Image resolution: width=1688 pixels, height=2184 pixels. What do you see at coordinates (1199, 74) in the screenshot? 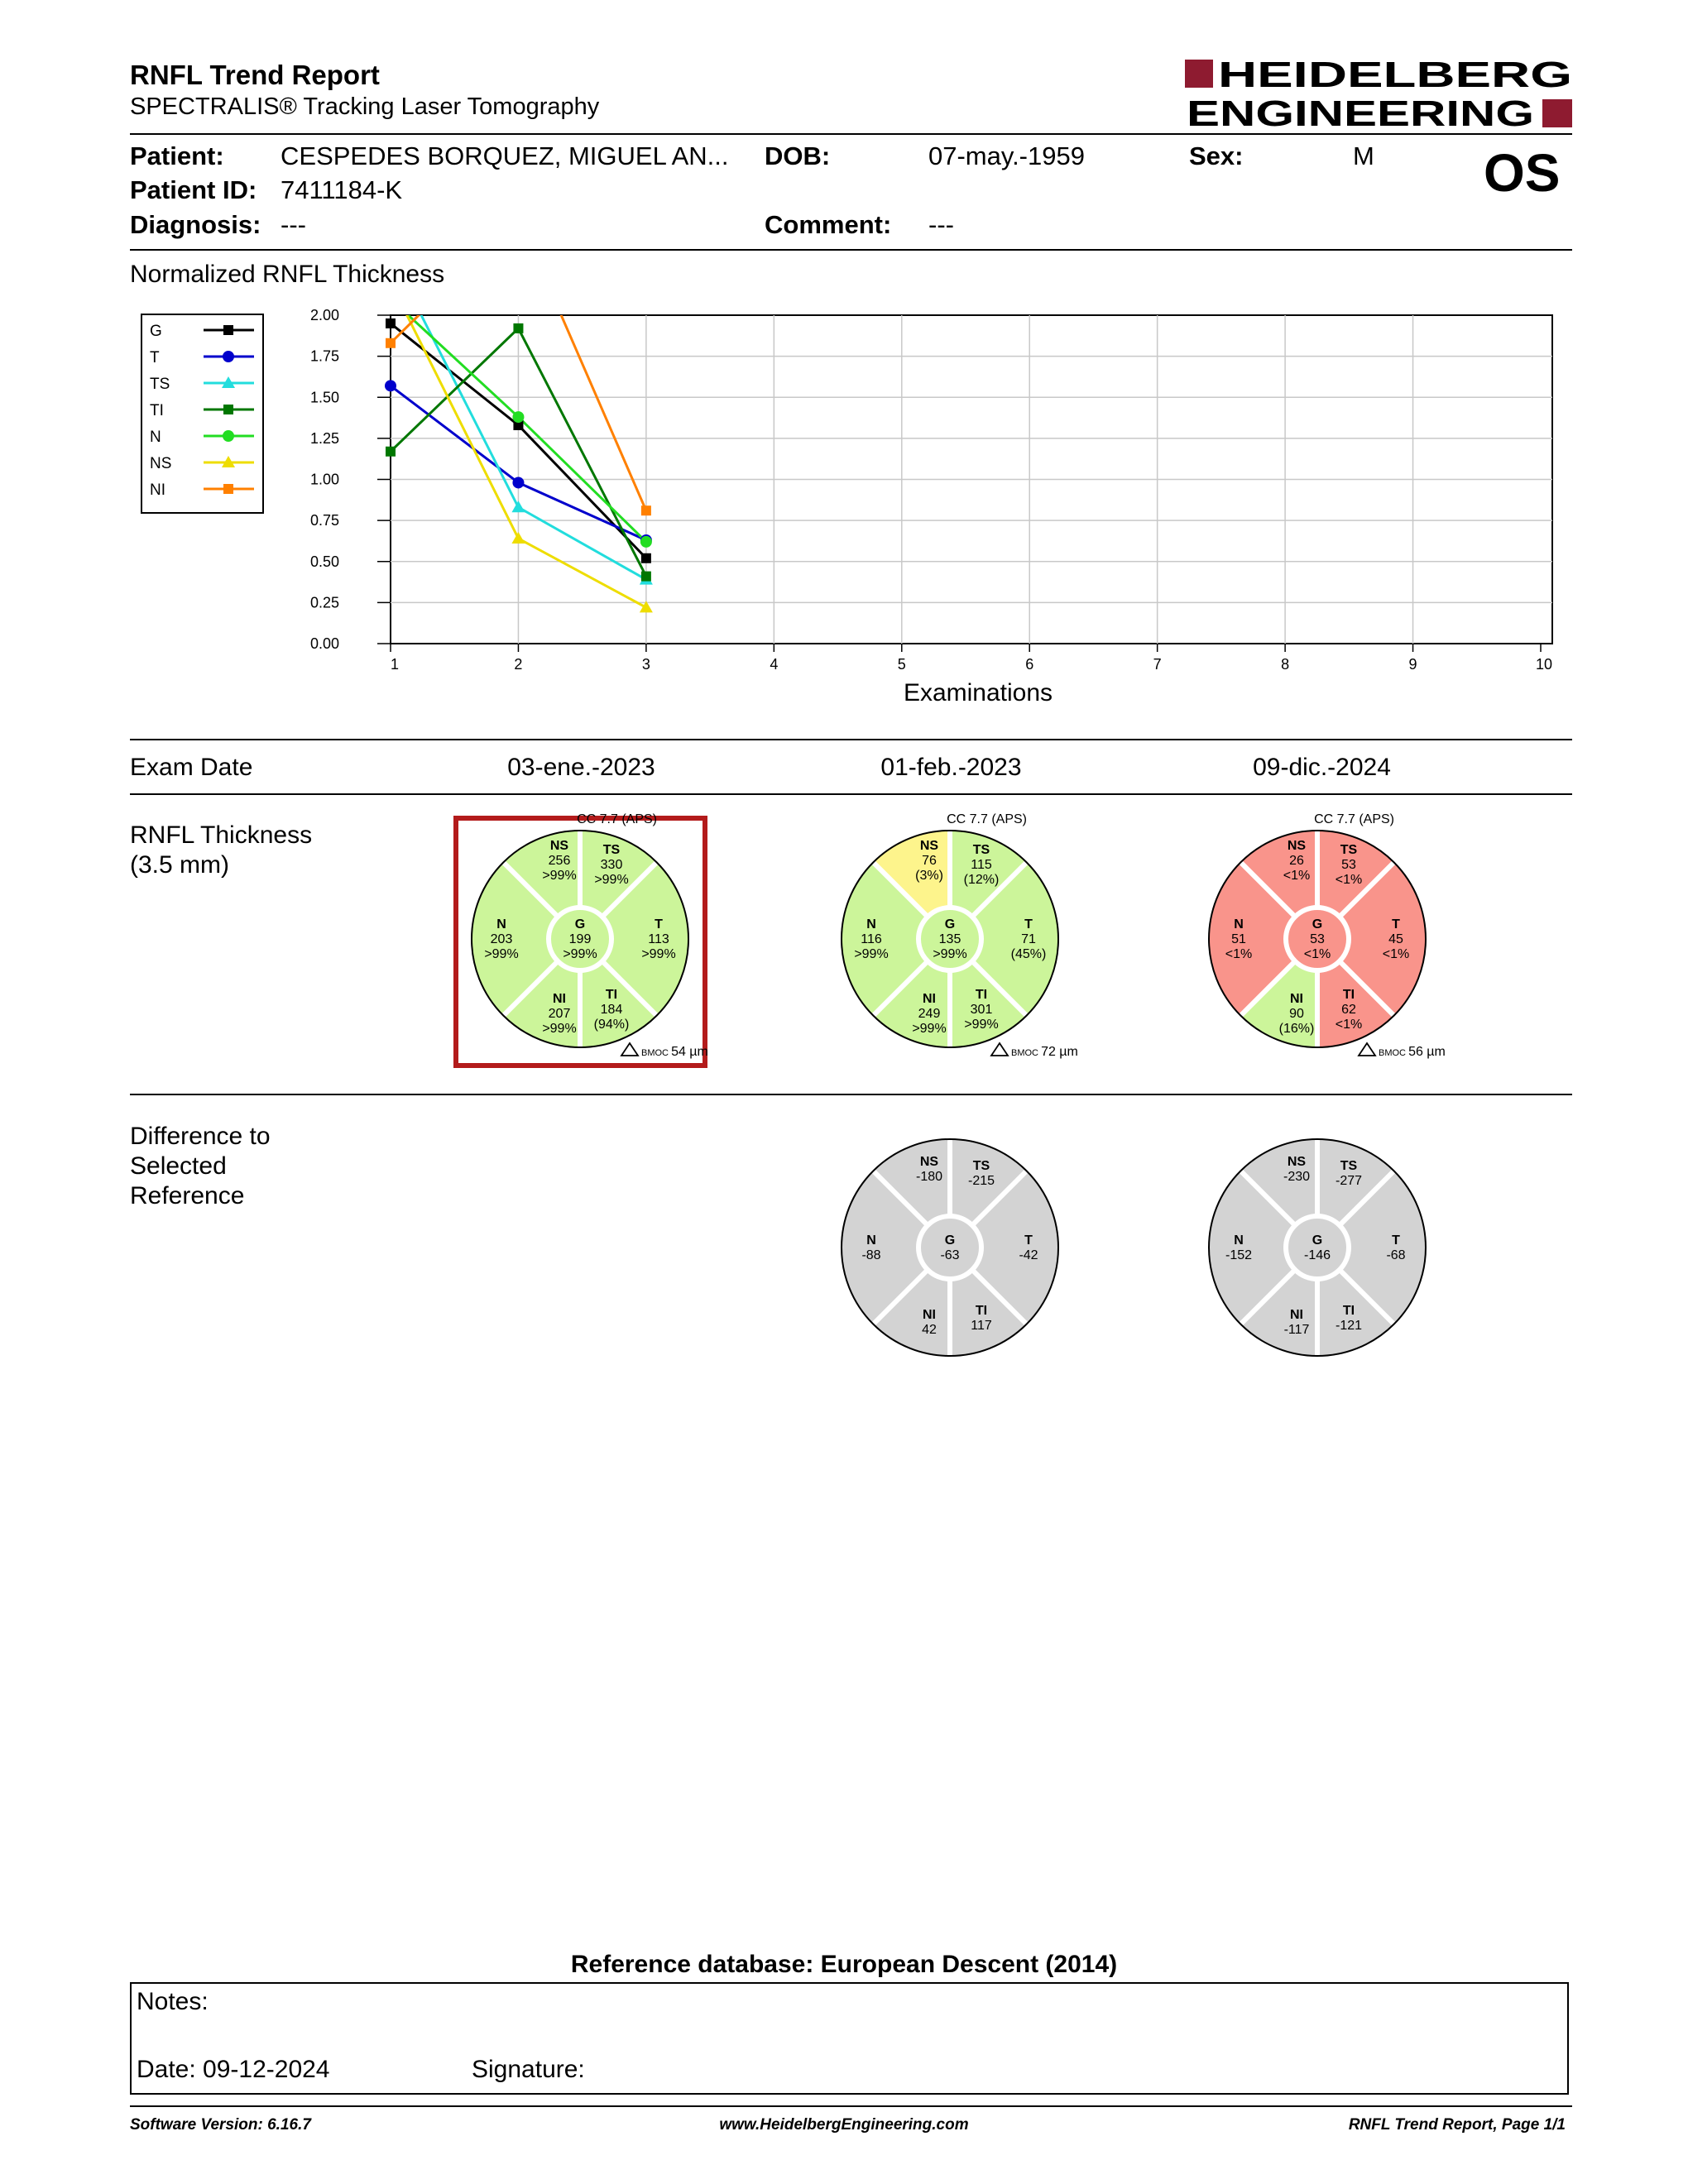
I see `logo-square-top` at bounding box center [1199, 74].